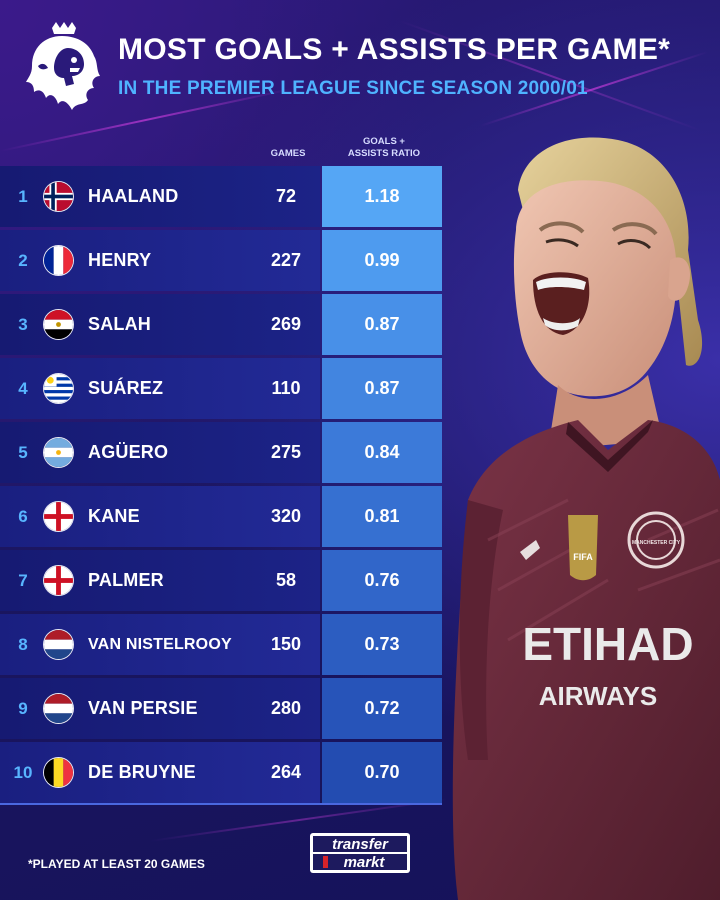 The width and height of the screenshot is (720, 900). I want to click on games-column-header: GAMES, so click(288, 153).